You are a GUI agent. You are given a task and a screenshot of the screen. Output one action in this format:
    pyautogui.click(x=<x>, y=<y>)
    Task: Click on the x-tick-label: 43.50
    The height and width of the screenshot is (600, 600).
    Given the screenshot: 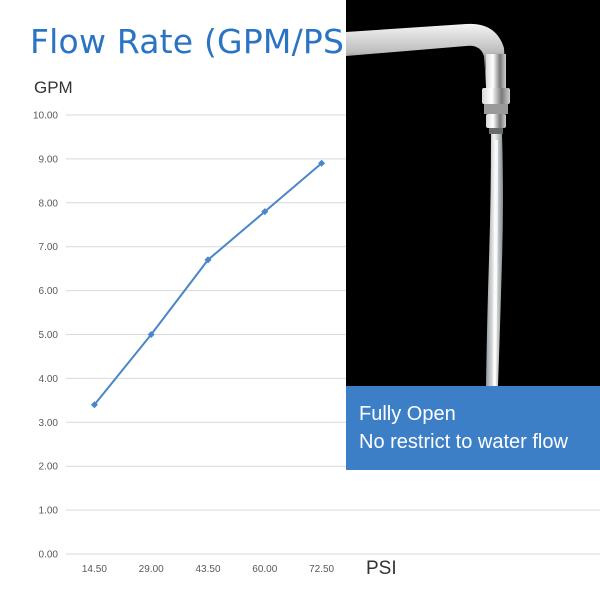 What is the action you would take?
    pyautogui.click(x=207, y=569)
    